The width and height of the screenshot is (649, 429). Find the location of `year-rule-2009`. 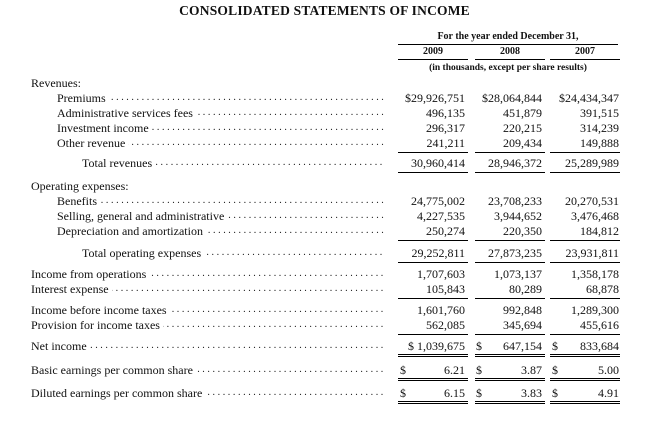

year-rule-2009 is located at coordinates (433, 59).